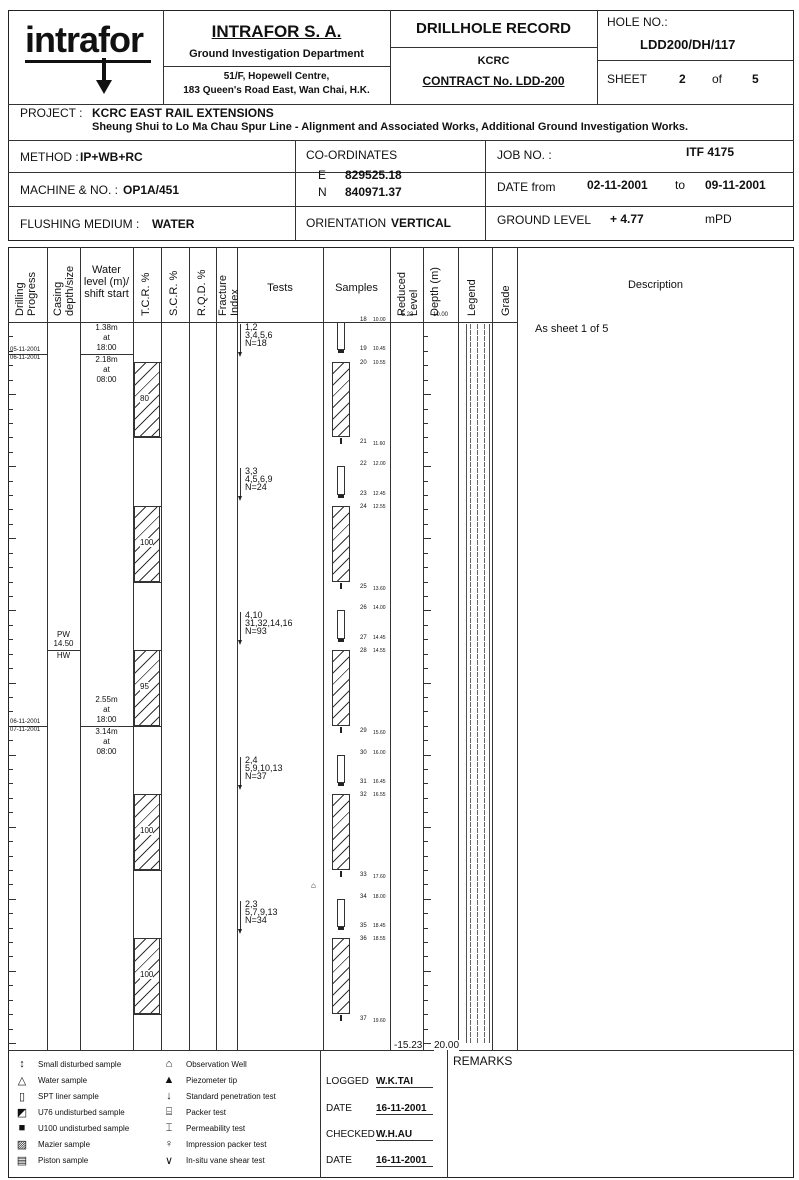  What do you see at coordinates (169, 1112) in the screenshot?
I see `packer-icon: ⌸` at bounding box center [169, 1112].